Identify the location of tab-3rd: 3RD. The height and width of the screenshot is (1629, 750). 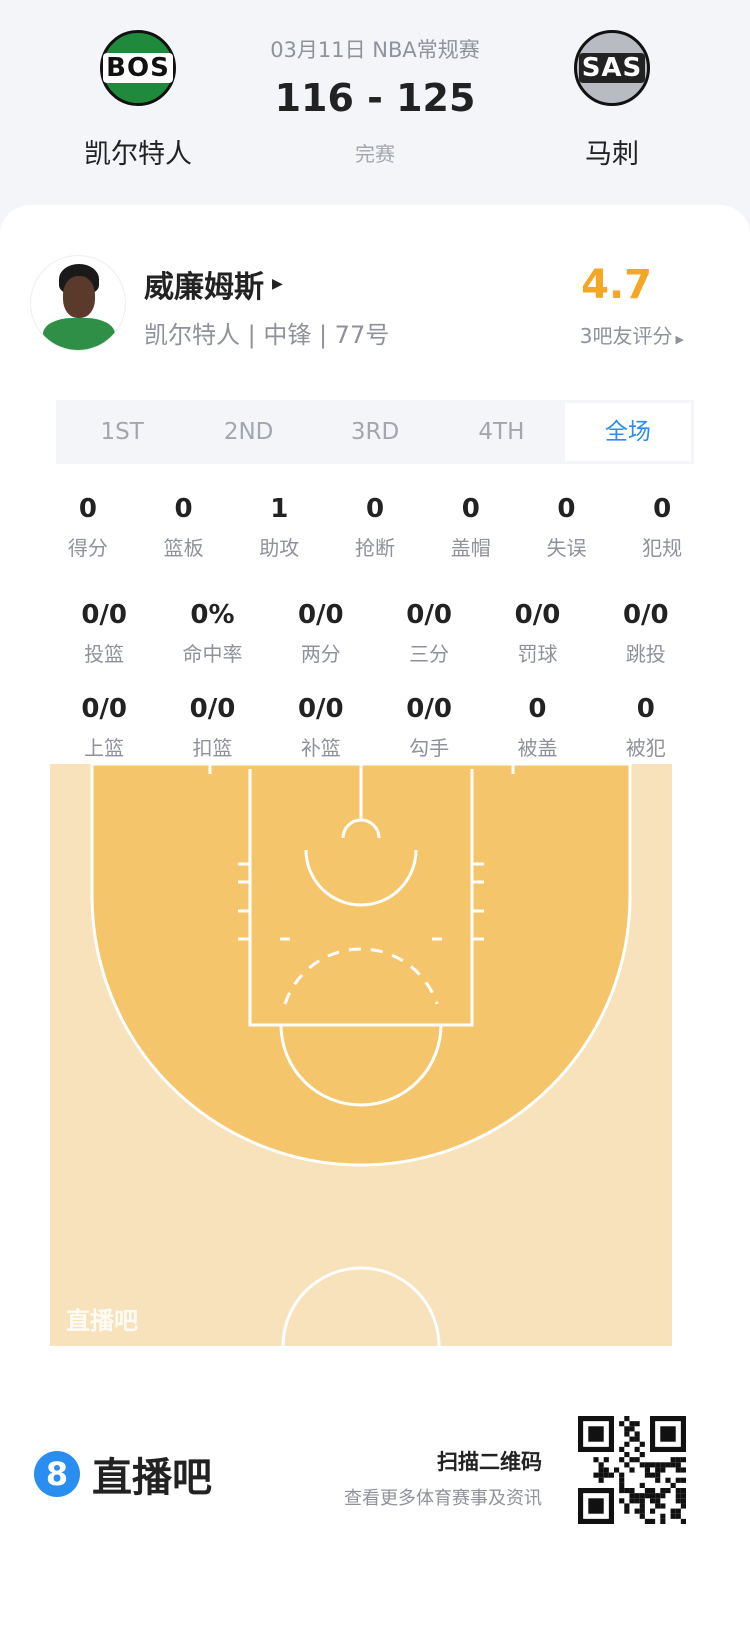
(375, 432).